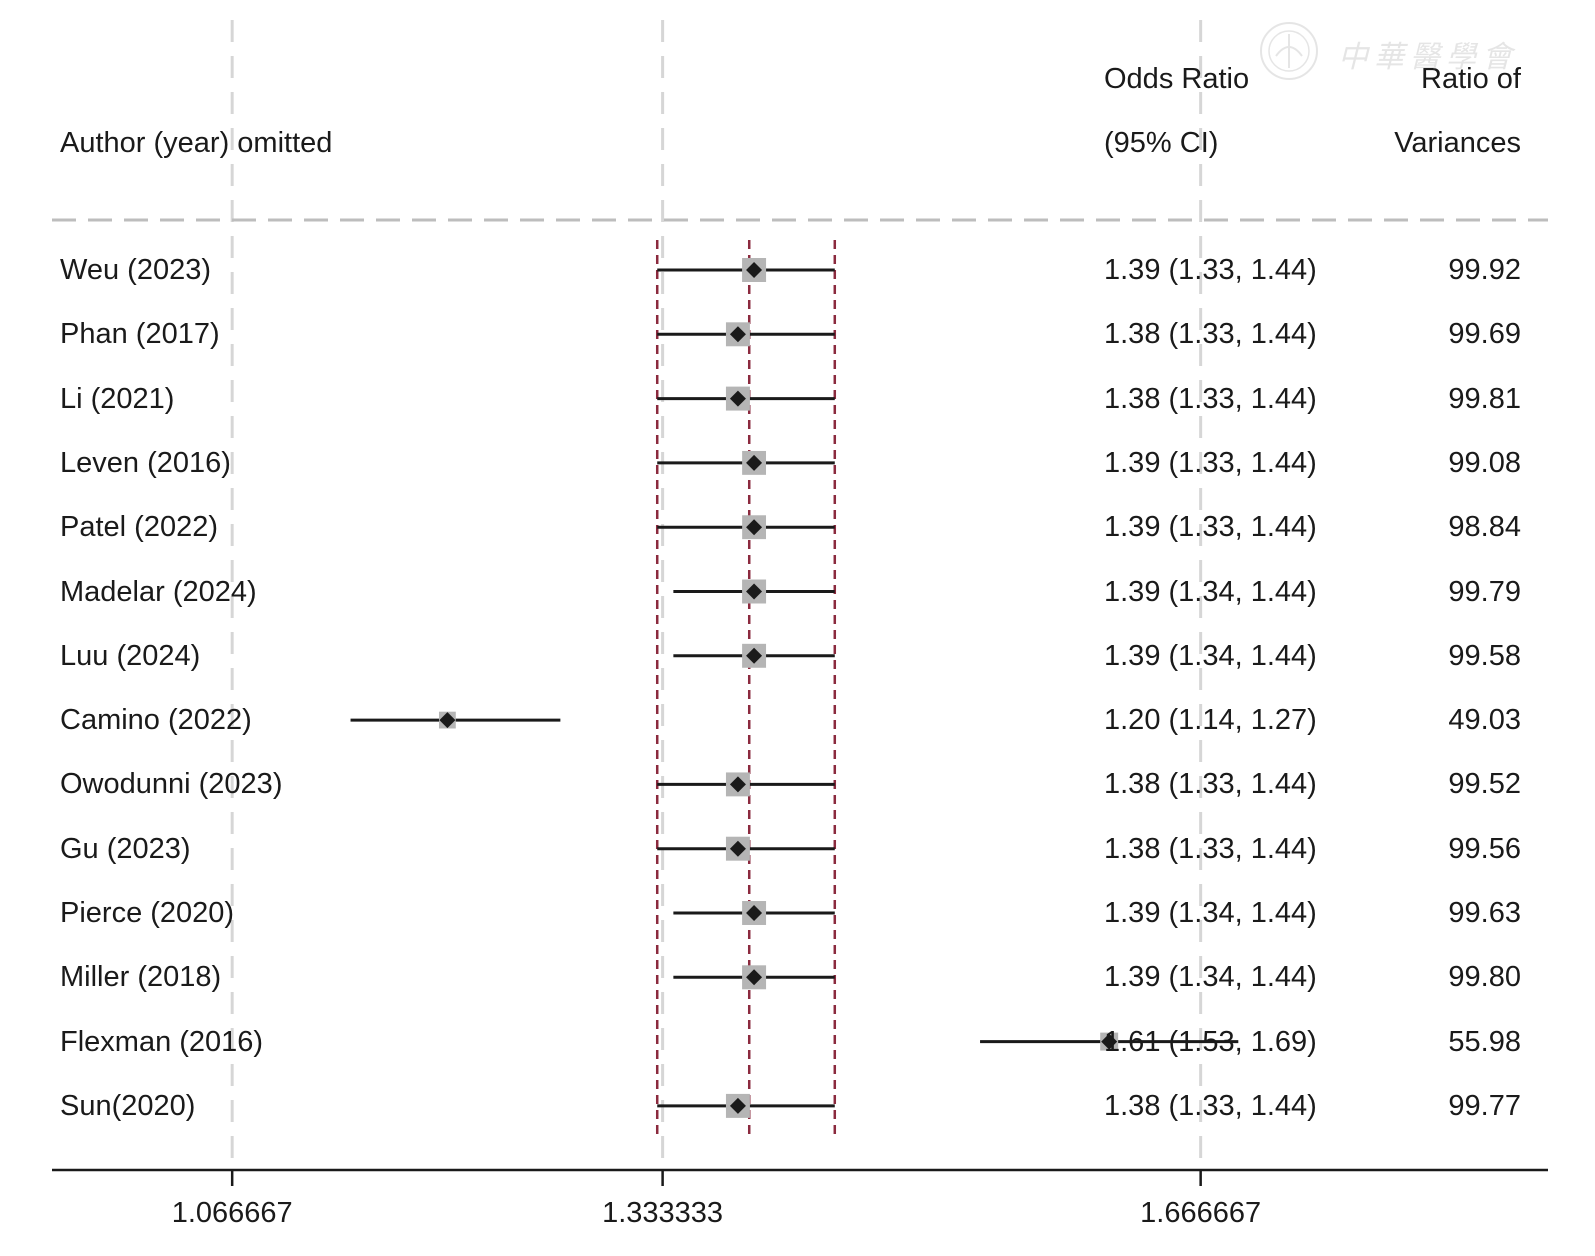 Image resolution: width=1595 pixels, height=1256 pixels. What do you see at coordinates (1484, 1041) in the screenshot?
I see `ratio-of-variances-value: 55.98` at bounding box center [1484, 1041].